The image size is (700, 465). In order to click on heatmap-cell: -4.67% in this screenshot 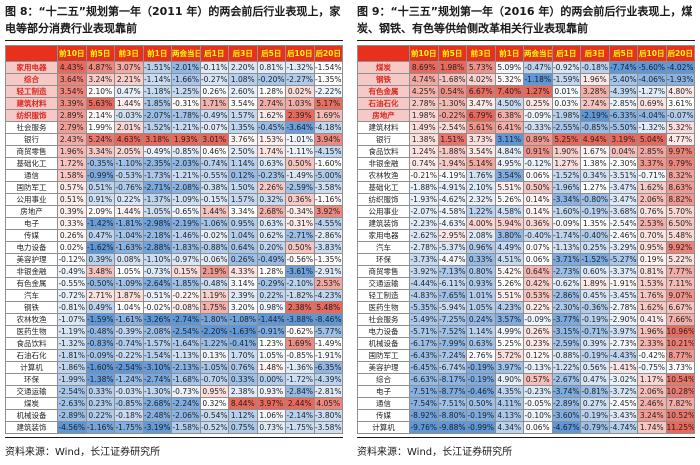, I will do `click(566, 428)`.